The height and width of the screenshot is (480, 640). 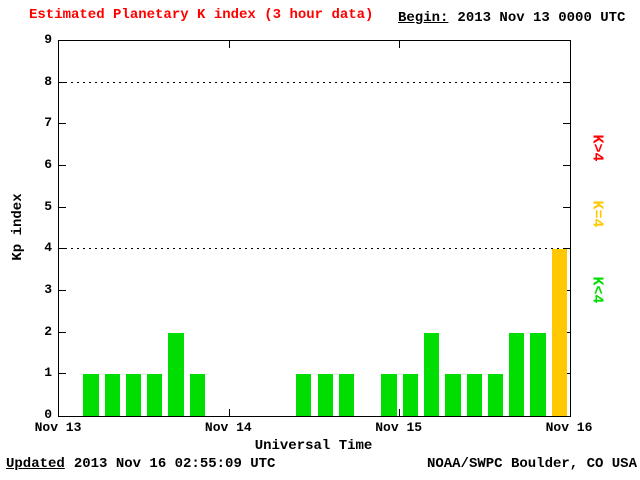 What do you see at coordinates (531, 464) in the screenshot?
I see `credit-text: NOAA/SWPC Boulder, CO USA` at bounding box center [531, 464].